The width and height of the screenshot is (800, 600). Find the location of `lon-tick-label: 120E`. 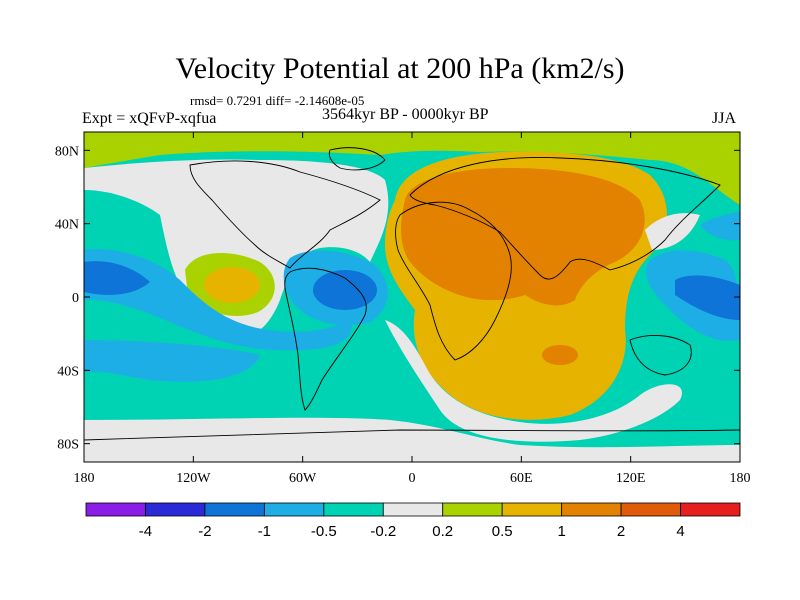

lon-tick-label: 120E is located at coordinates (631, 478).